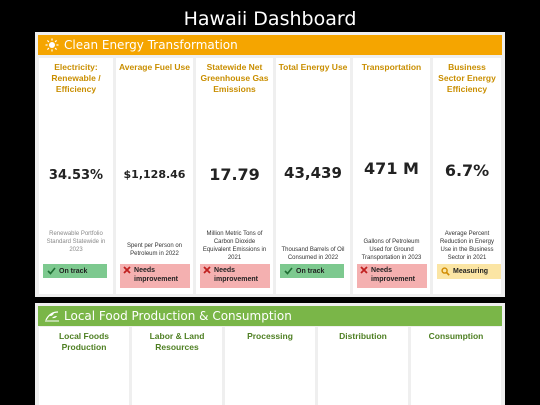 The width and height of the screenshot is (540, 405). Describe the element at coordinates (84, 366) in the screenshot. I see `food-card-production: Local Foods Production` at that location.